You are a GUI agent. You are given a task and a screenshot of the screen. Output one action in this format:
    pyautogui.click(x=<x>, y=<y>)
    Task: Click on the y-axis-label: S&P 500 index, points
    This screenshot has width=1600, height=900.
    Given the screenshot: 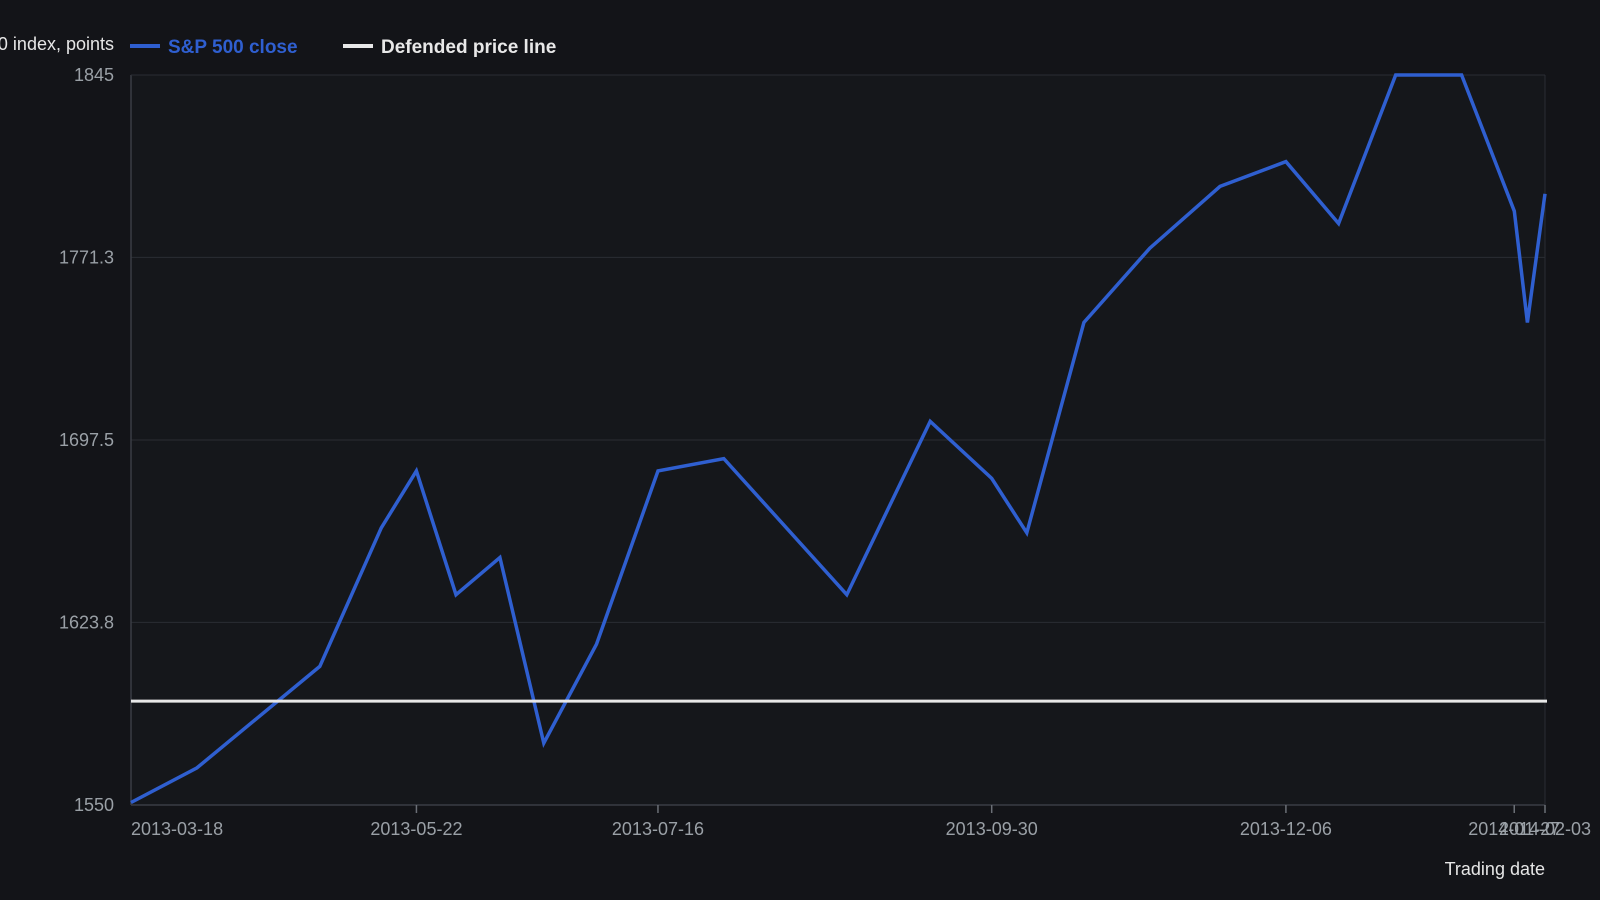 What is the action you would take?
    pyautogui.click(x=57, y=44)
    